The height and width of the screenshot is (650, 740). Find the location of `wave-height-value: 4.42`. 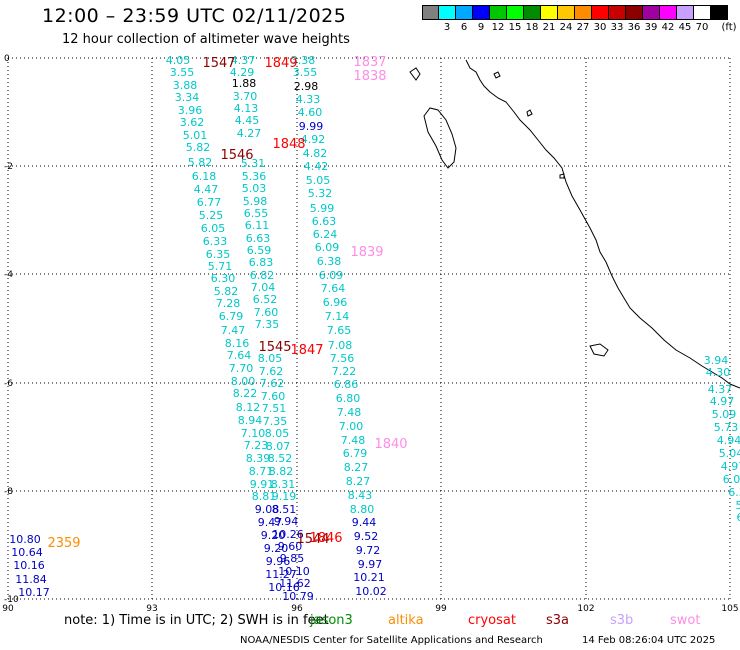

wave-height-value: 4.42 is located at coordinates (316, 166).